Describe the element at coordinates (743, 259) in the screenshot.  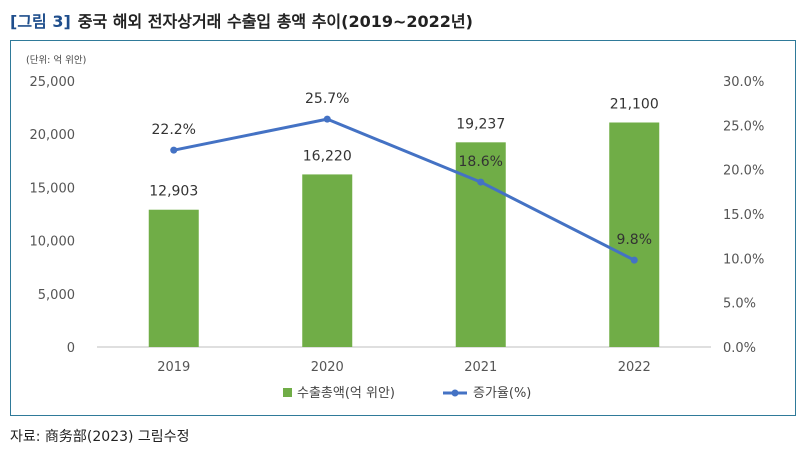
I see `y-right-tick-label: 10.0%` at that location.